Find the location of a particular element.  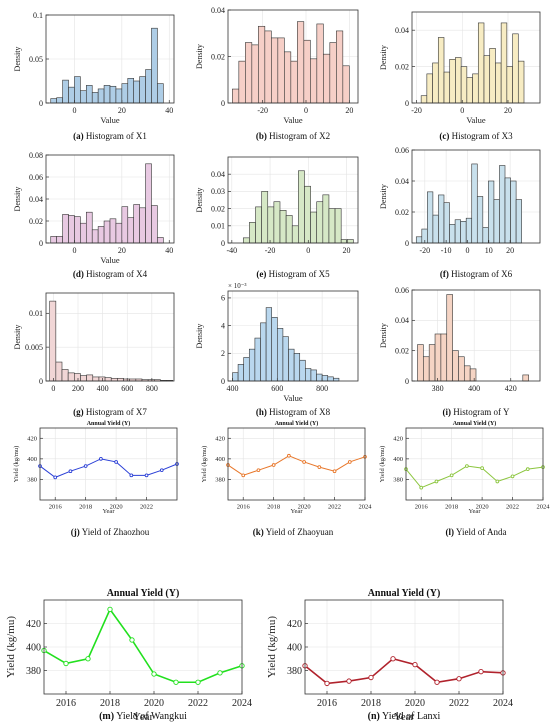

x-axis-label: Year is located at coordinates (297, 511).